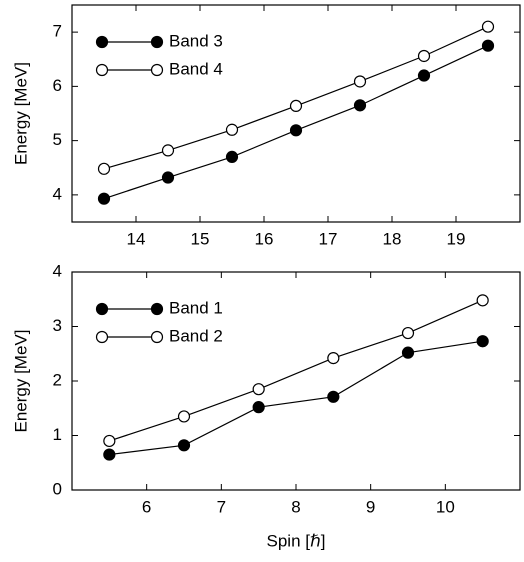 This screenshot has width=524, height=562. I want to click on y-tick-label: 6, so click(57, 85).